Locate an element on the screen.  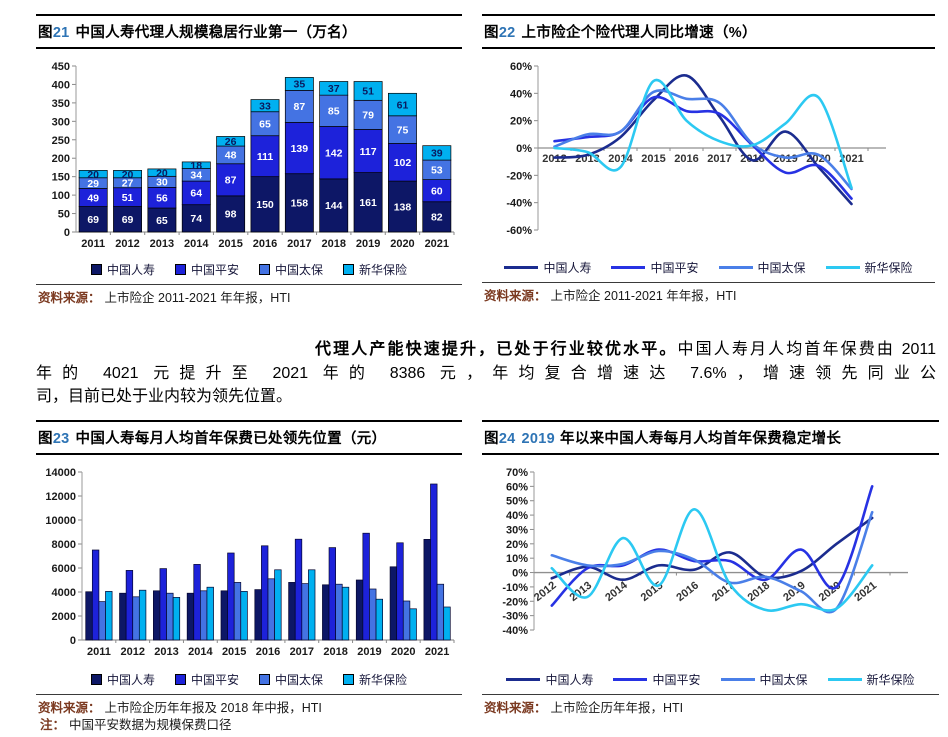
svg-text: 102 is located at coordinates (403, 163).